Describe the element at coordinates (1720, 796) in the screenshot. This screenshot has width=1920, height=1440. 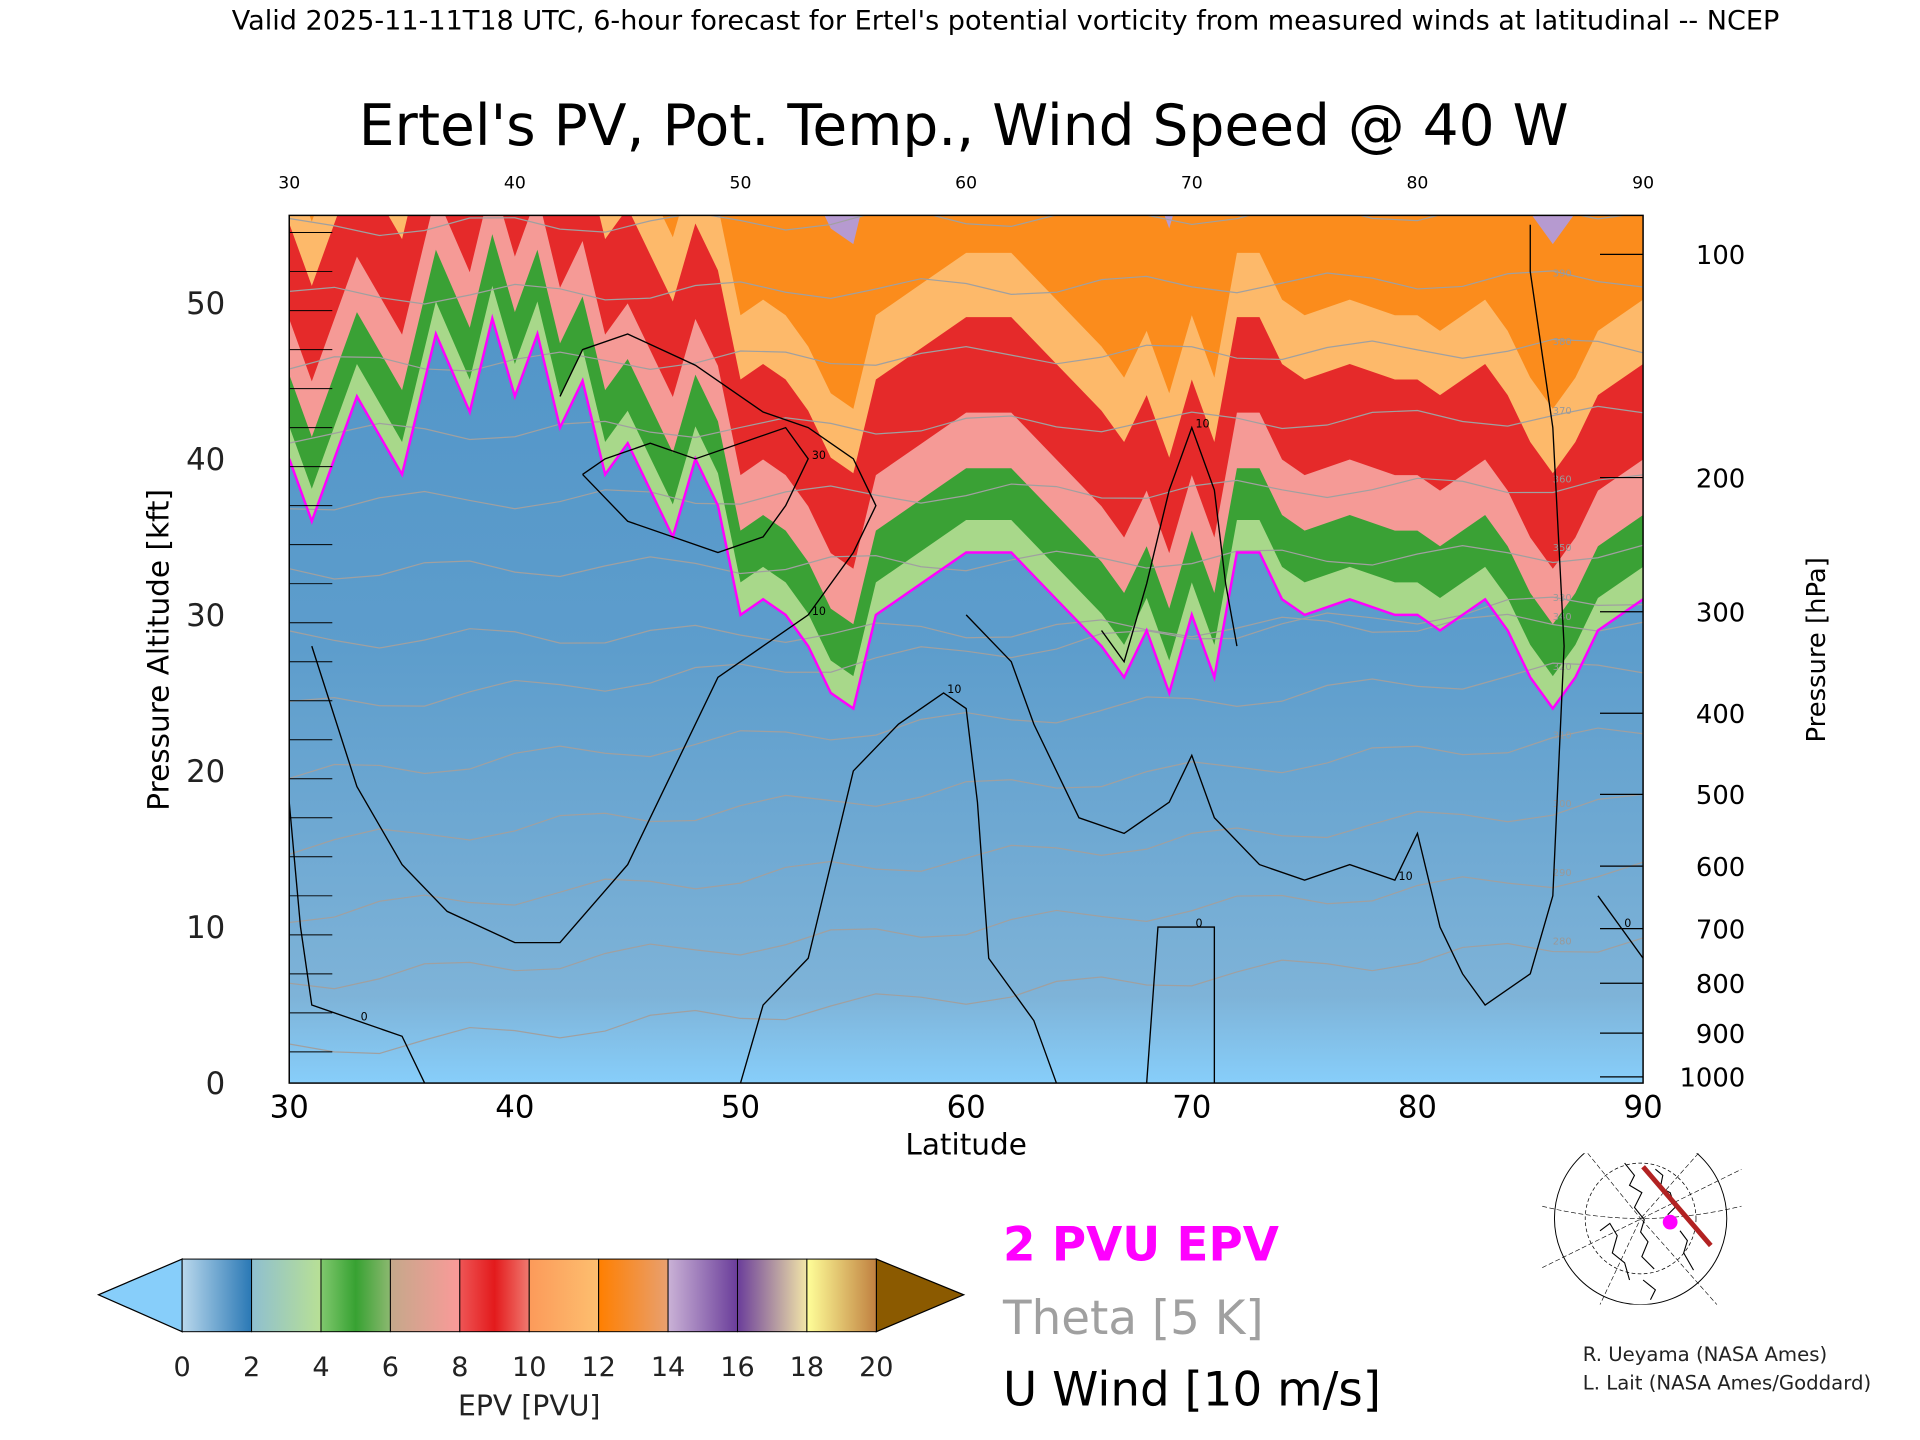
I see `pressure-tick-label: 500` at that location.